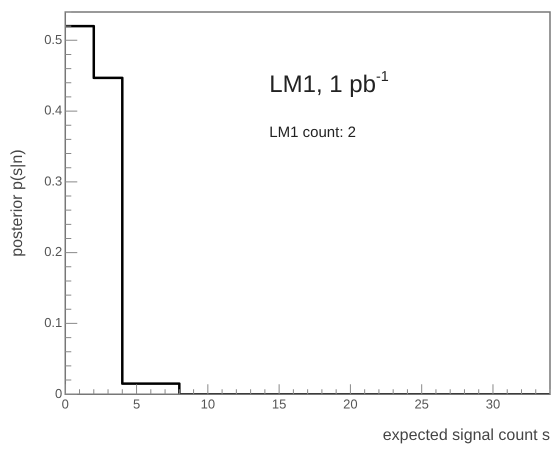 This screenshot has width=558, height=451. I want to click on y-tick-label: 0.2, so click(53, 252).